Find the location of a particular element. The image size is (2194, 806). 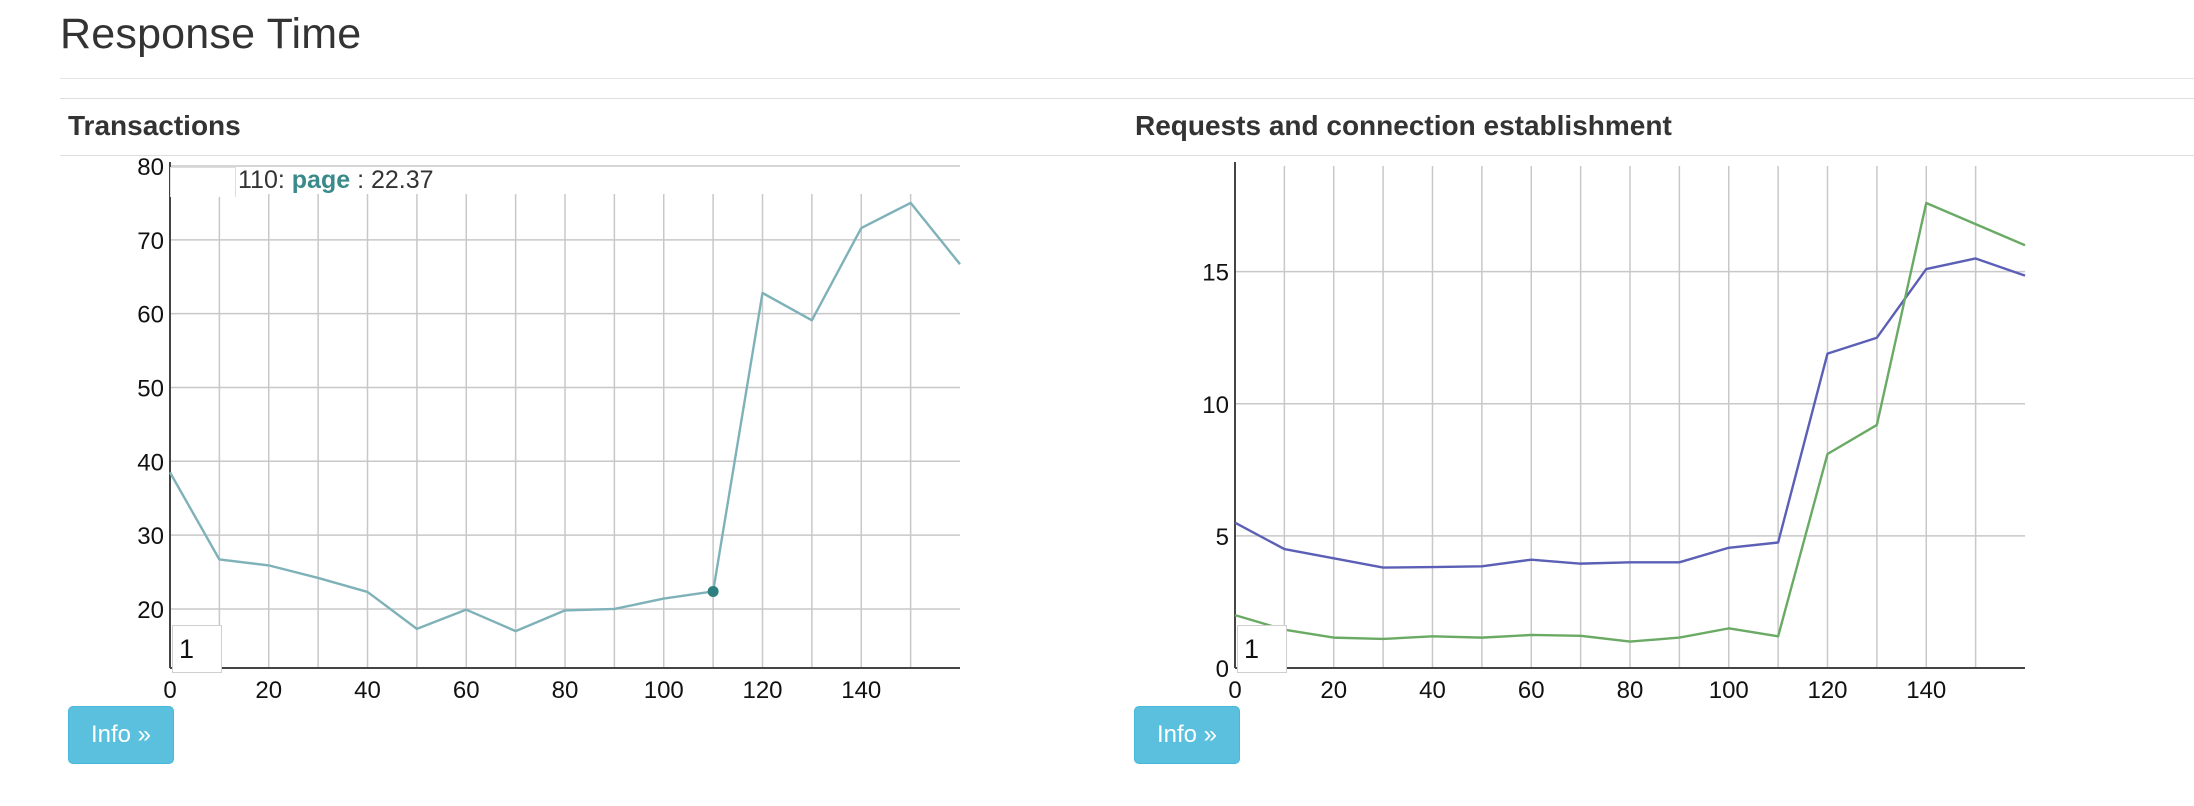

title-divider is located at coordinates (1127, 78).